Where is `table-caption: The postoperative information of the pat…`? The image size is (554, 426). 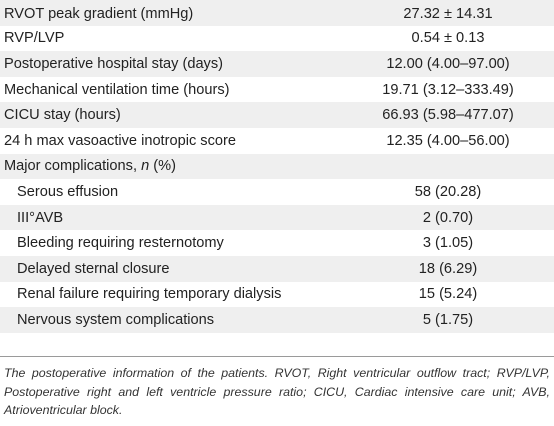 table-caption: The postoperative information of the pat… is located at coordinates (277, 391).